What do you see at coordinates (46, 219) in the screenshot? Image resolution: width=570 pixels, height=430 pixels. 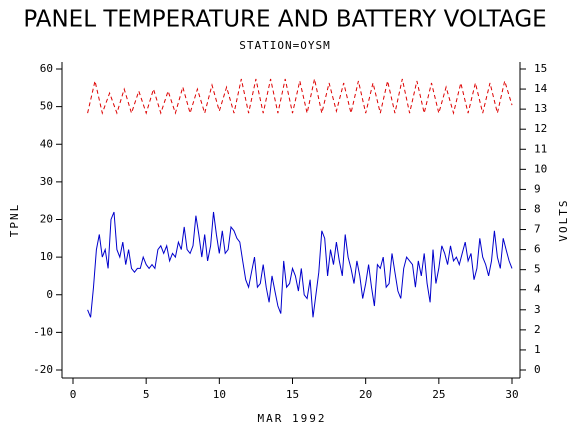 I see `y-tick-label: 20` at bounding box center [46, 219].